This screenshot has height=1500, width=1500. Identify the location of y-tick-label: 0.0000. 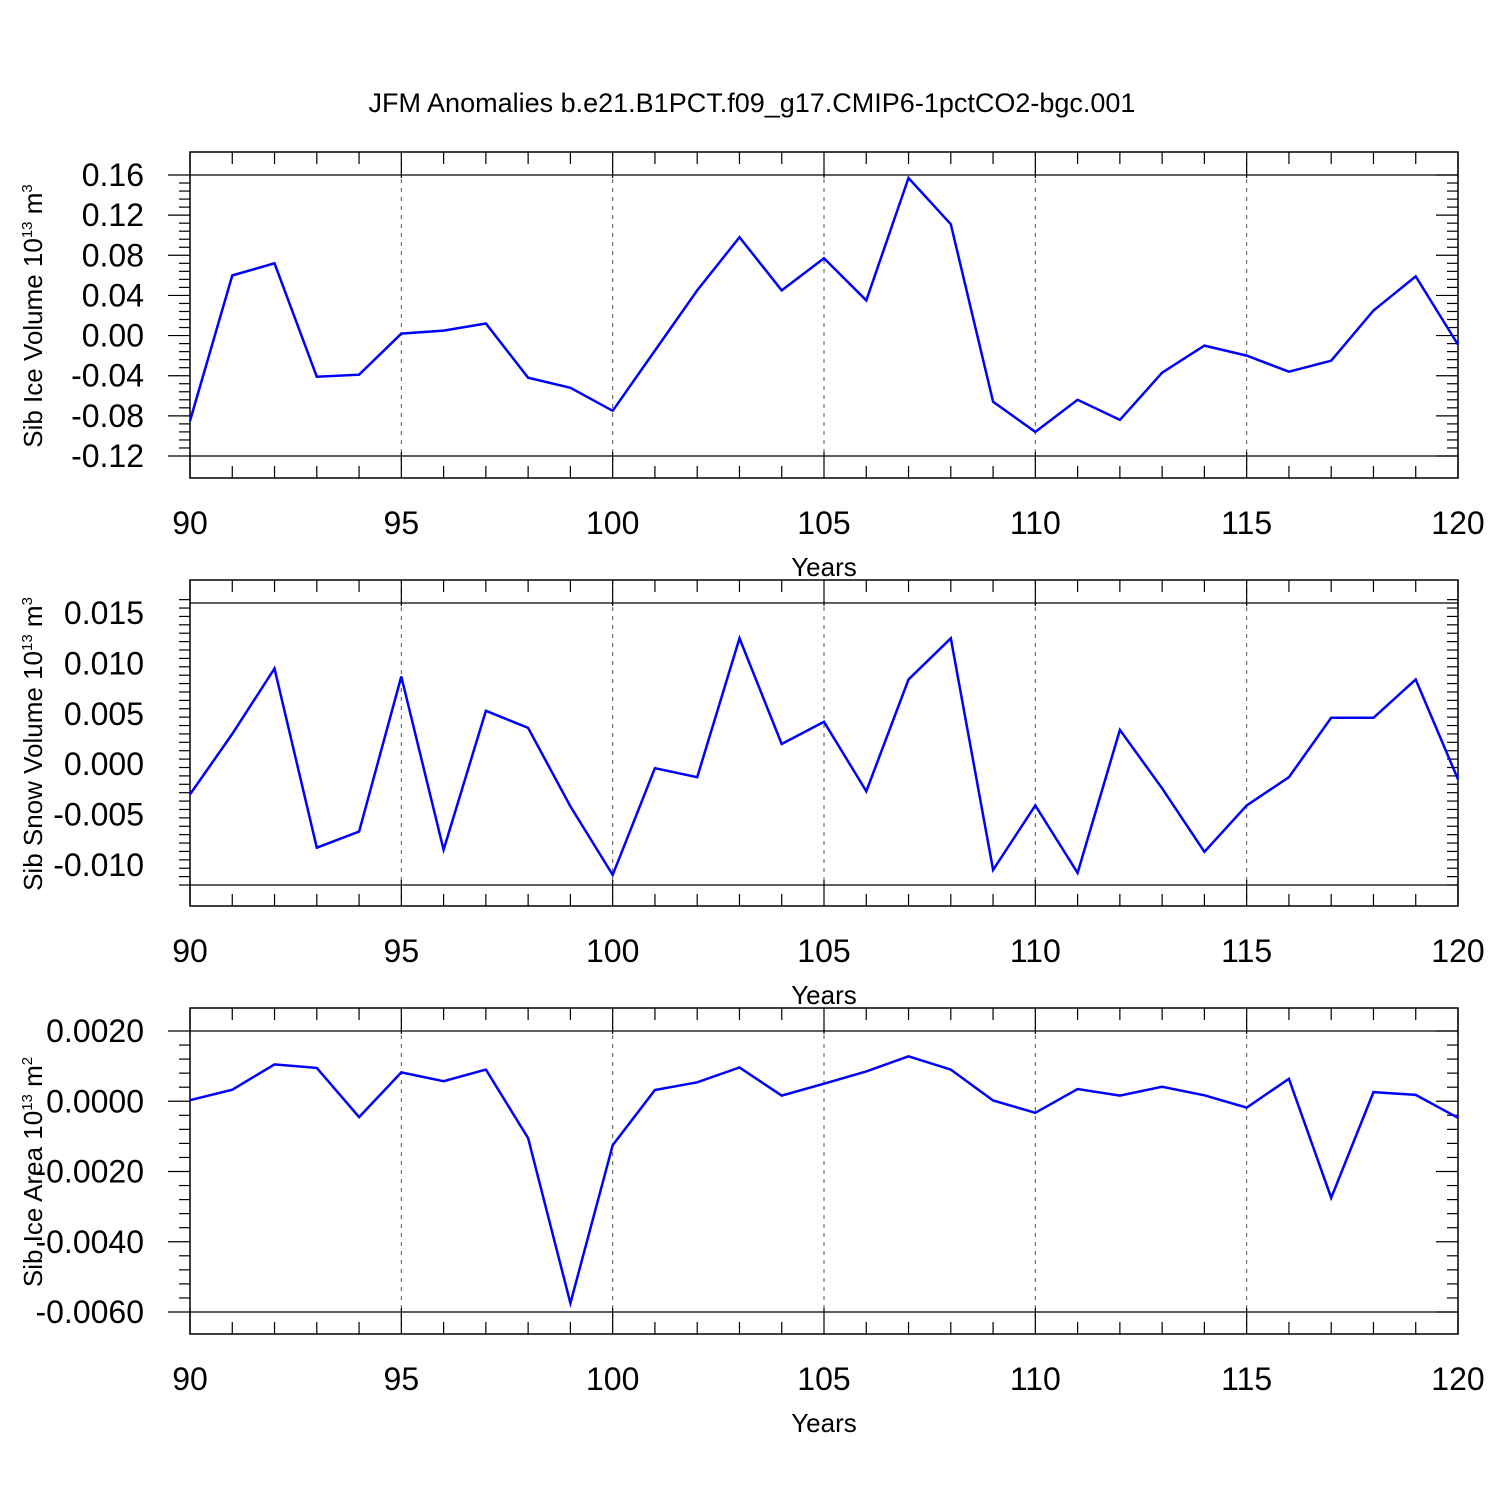
(95, 1101).